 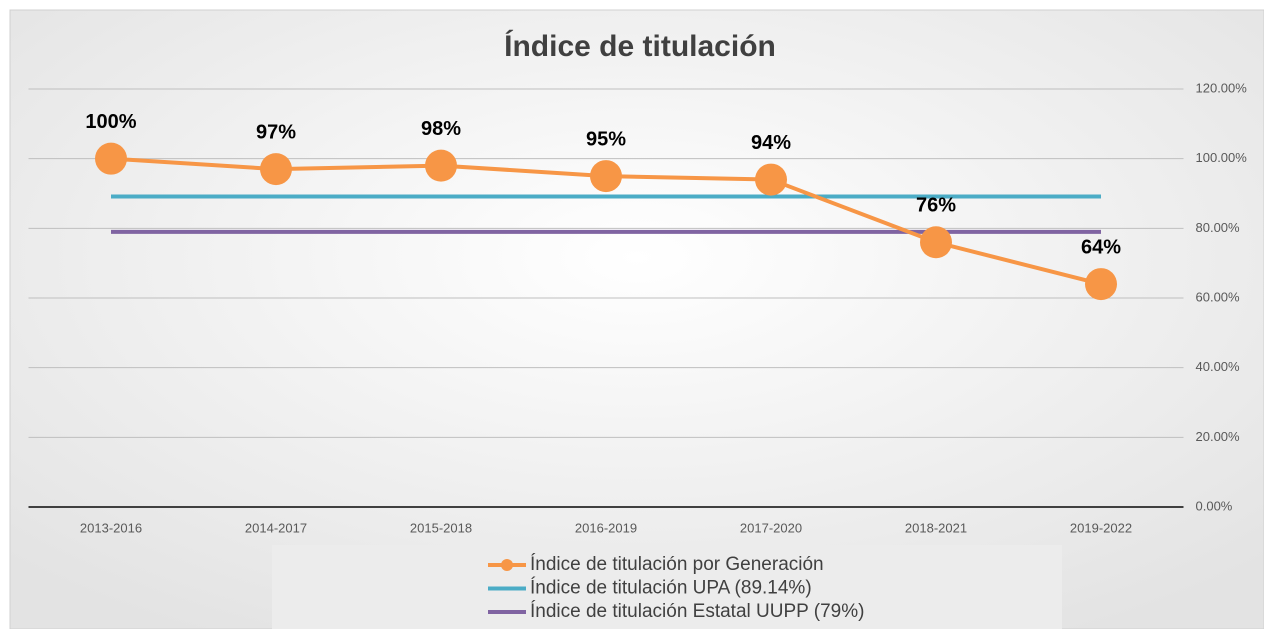 I want to click on x-tick-label: 2013-2016, so click(x=111, y=527).